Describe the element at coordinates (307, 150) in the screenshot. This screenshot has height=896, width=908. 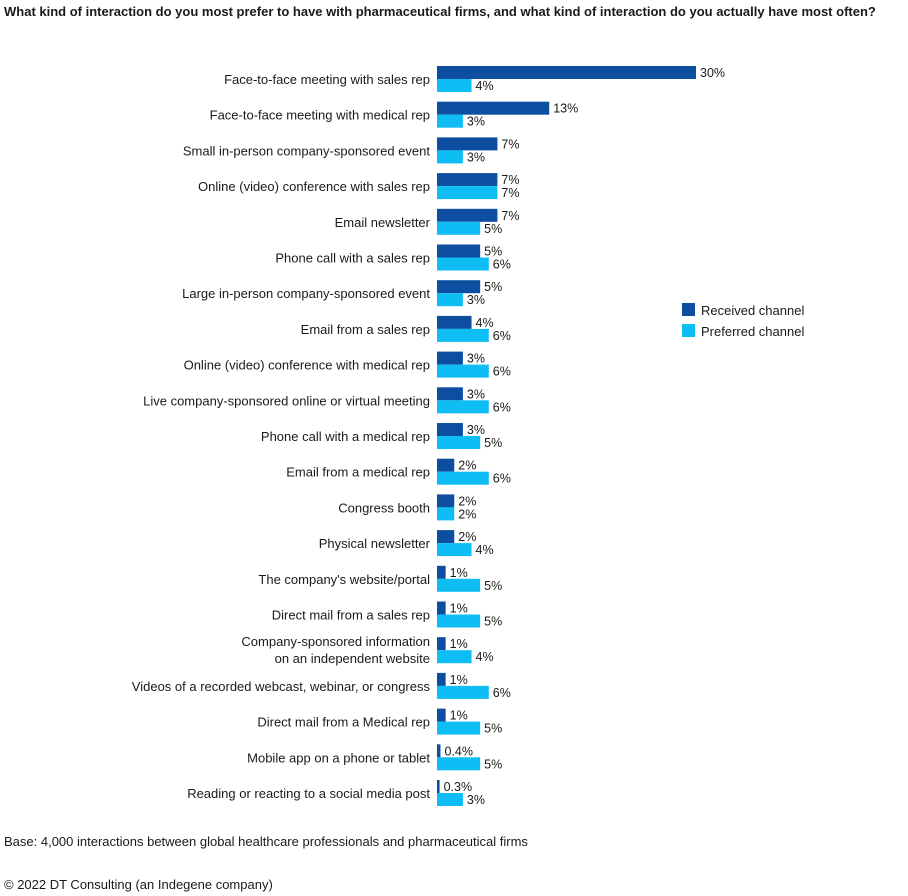
I see `category-label: Small in-person company-sponsored event` at that location.